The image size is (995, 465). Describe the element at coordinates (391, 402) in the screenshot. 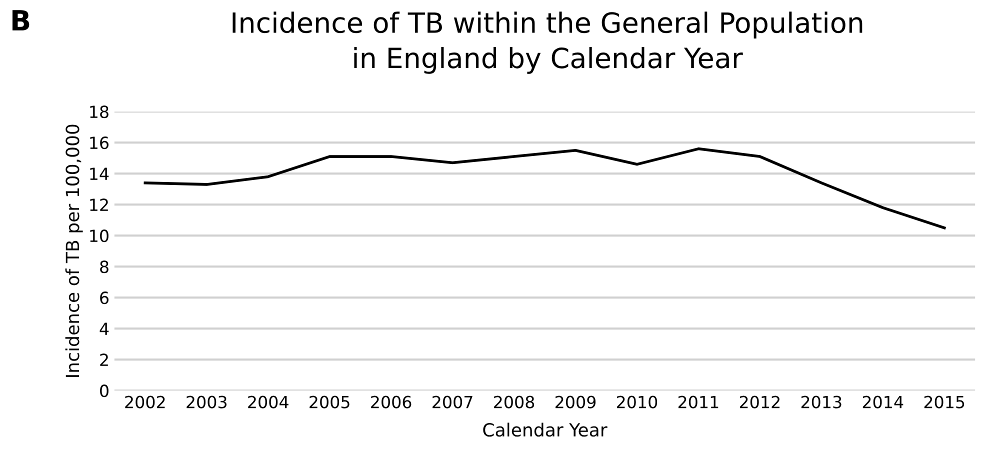

I see `x-tick-label: 2006` at that location.